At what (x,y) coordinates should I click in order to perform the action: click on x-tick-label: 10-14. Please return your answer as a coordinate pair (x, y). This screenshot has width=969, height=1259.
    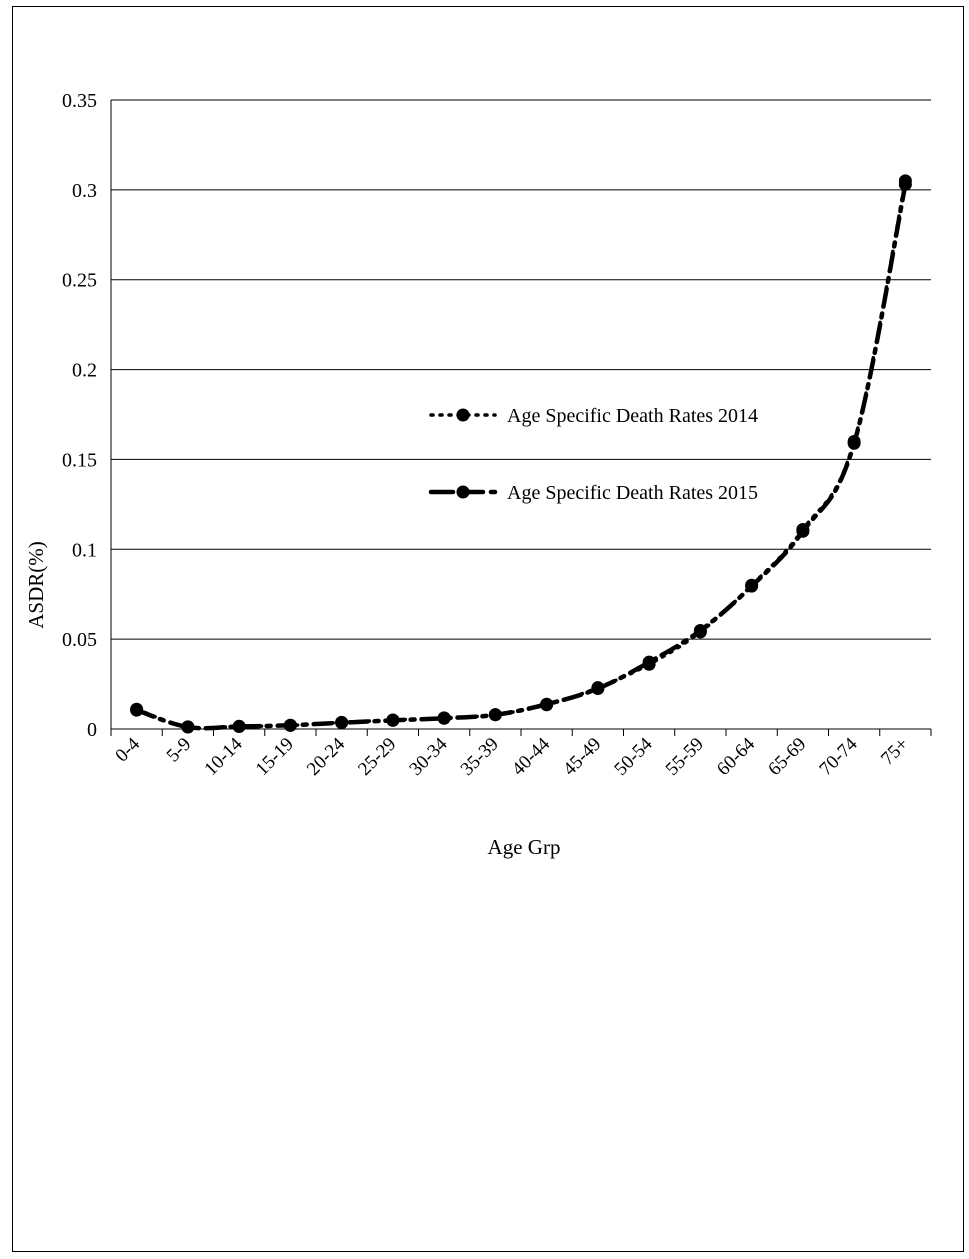
    Looking at the image, I should click on (223, 756).